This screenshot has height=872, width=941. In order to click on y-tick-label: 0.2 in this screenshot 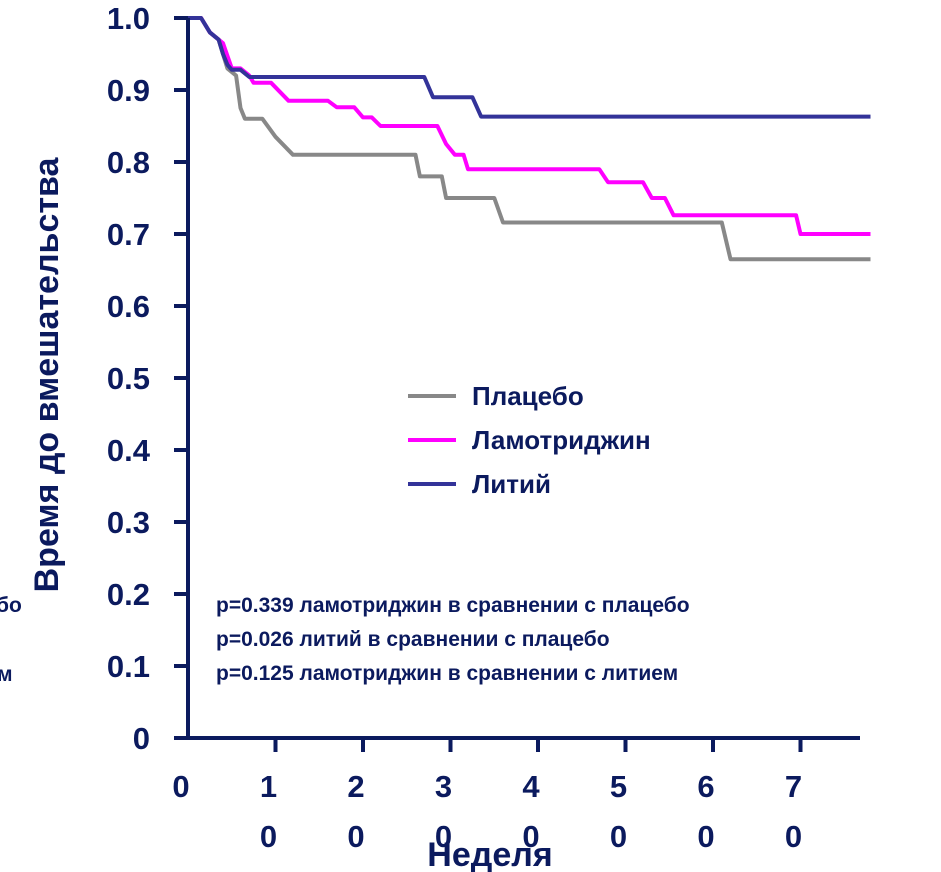, I will do `click(128, 594)`.